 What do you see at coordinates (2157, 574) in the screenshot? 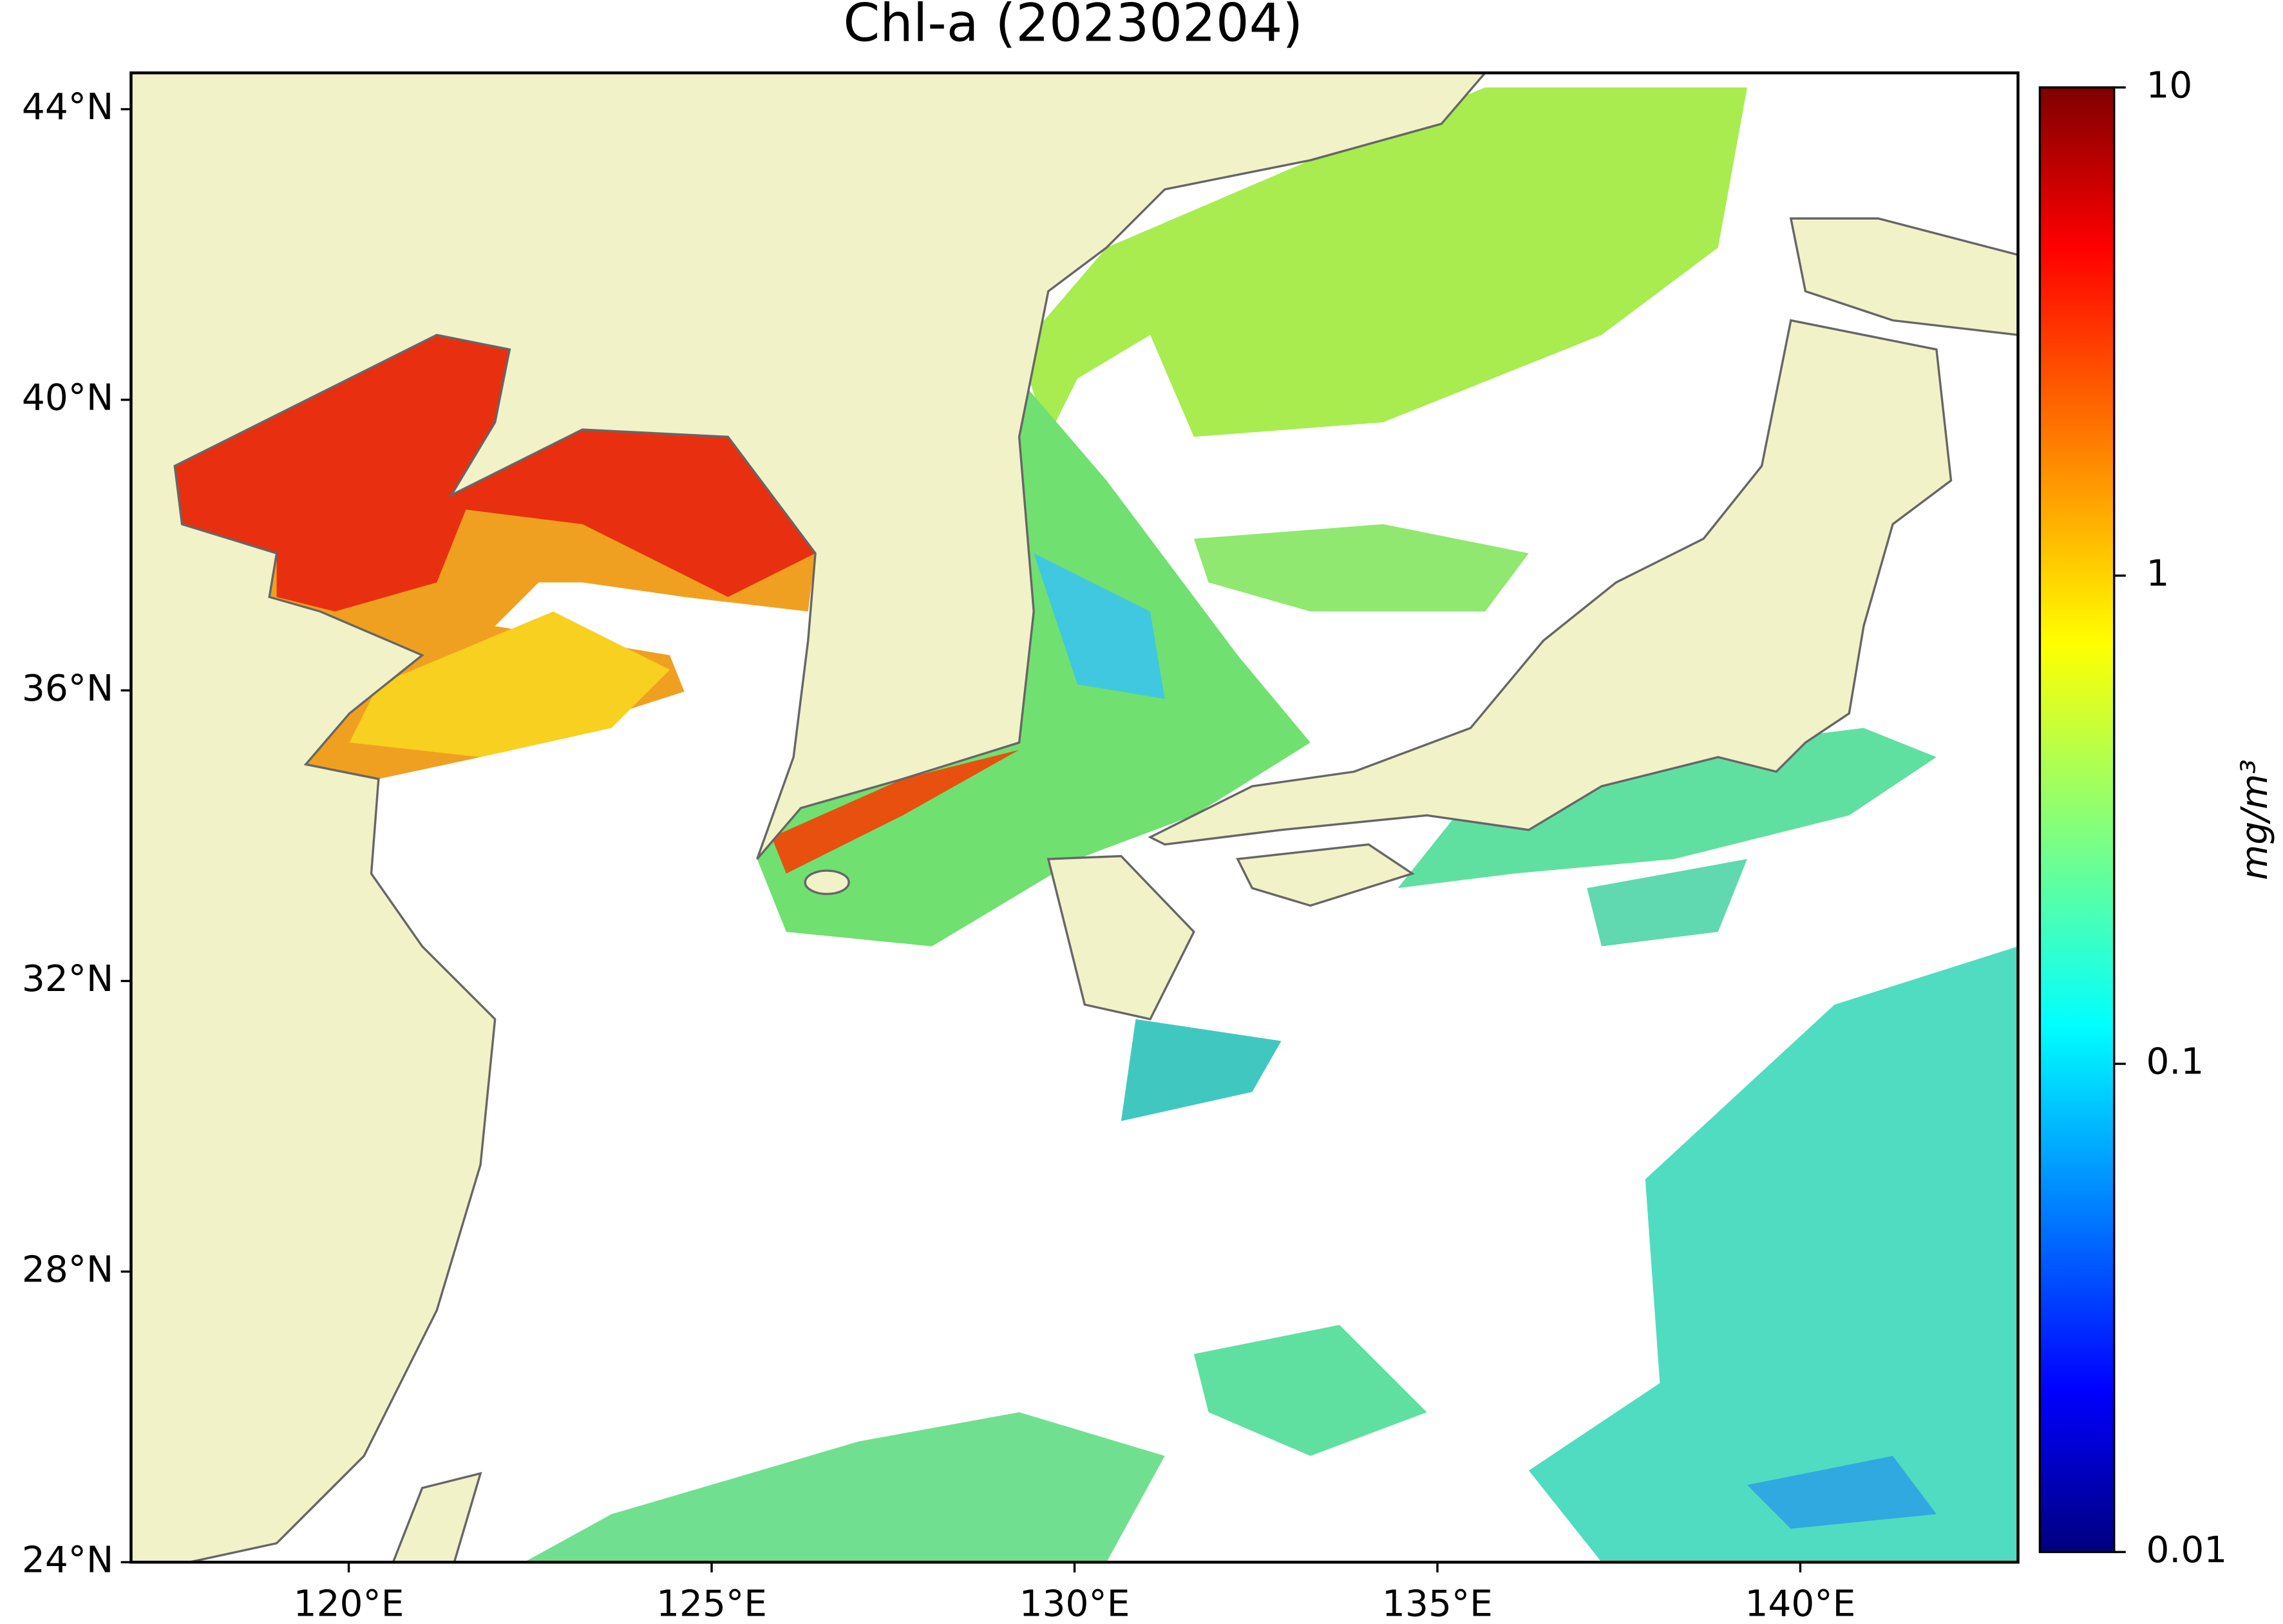
I see `colorbar-tick-label: 1` at bounding box center [2157, 574].